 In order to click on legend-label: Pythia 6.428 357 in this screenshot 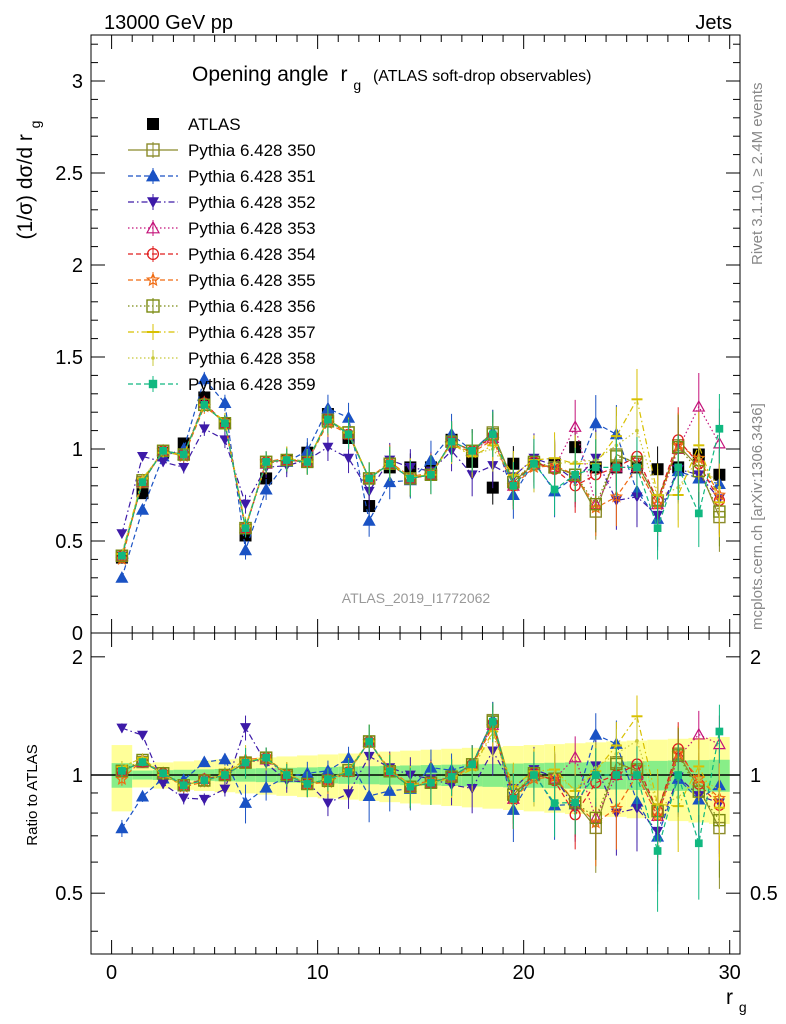, I will do `click(252, 332)`.